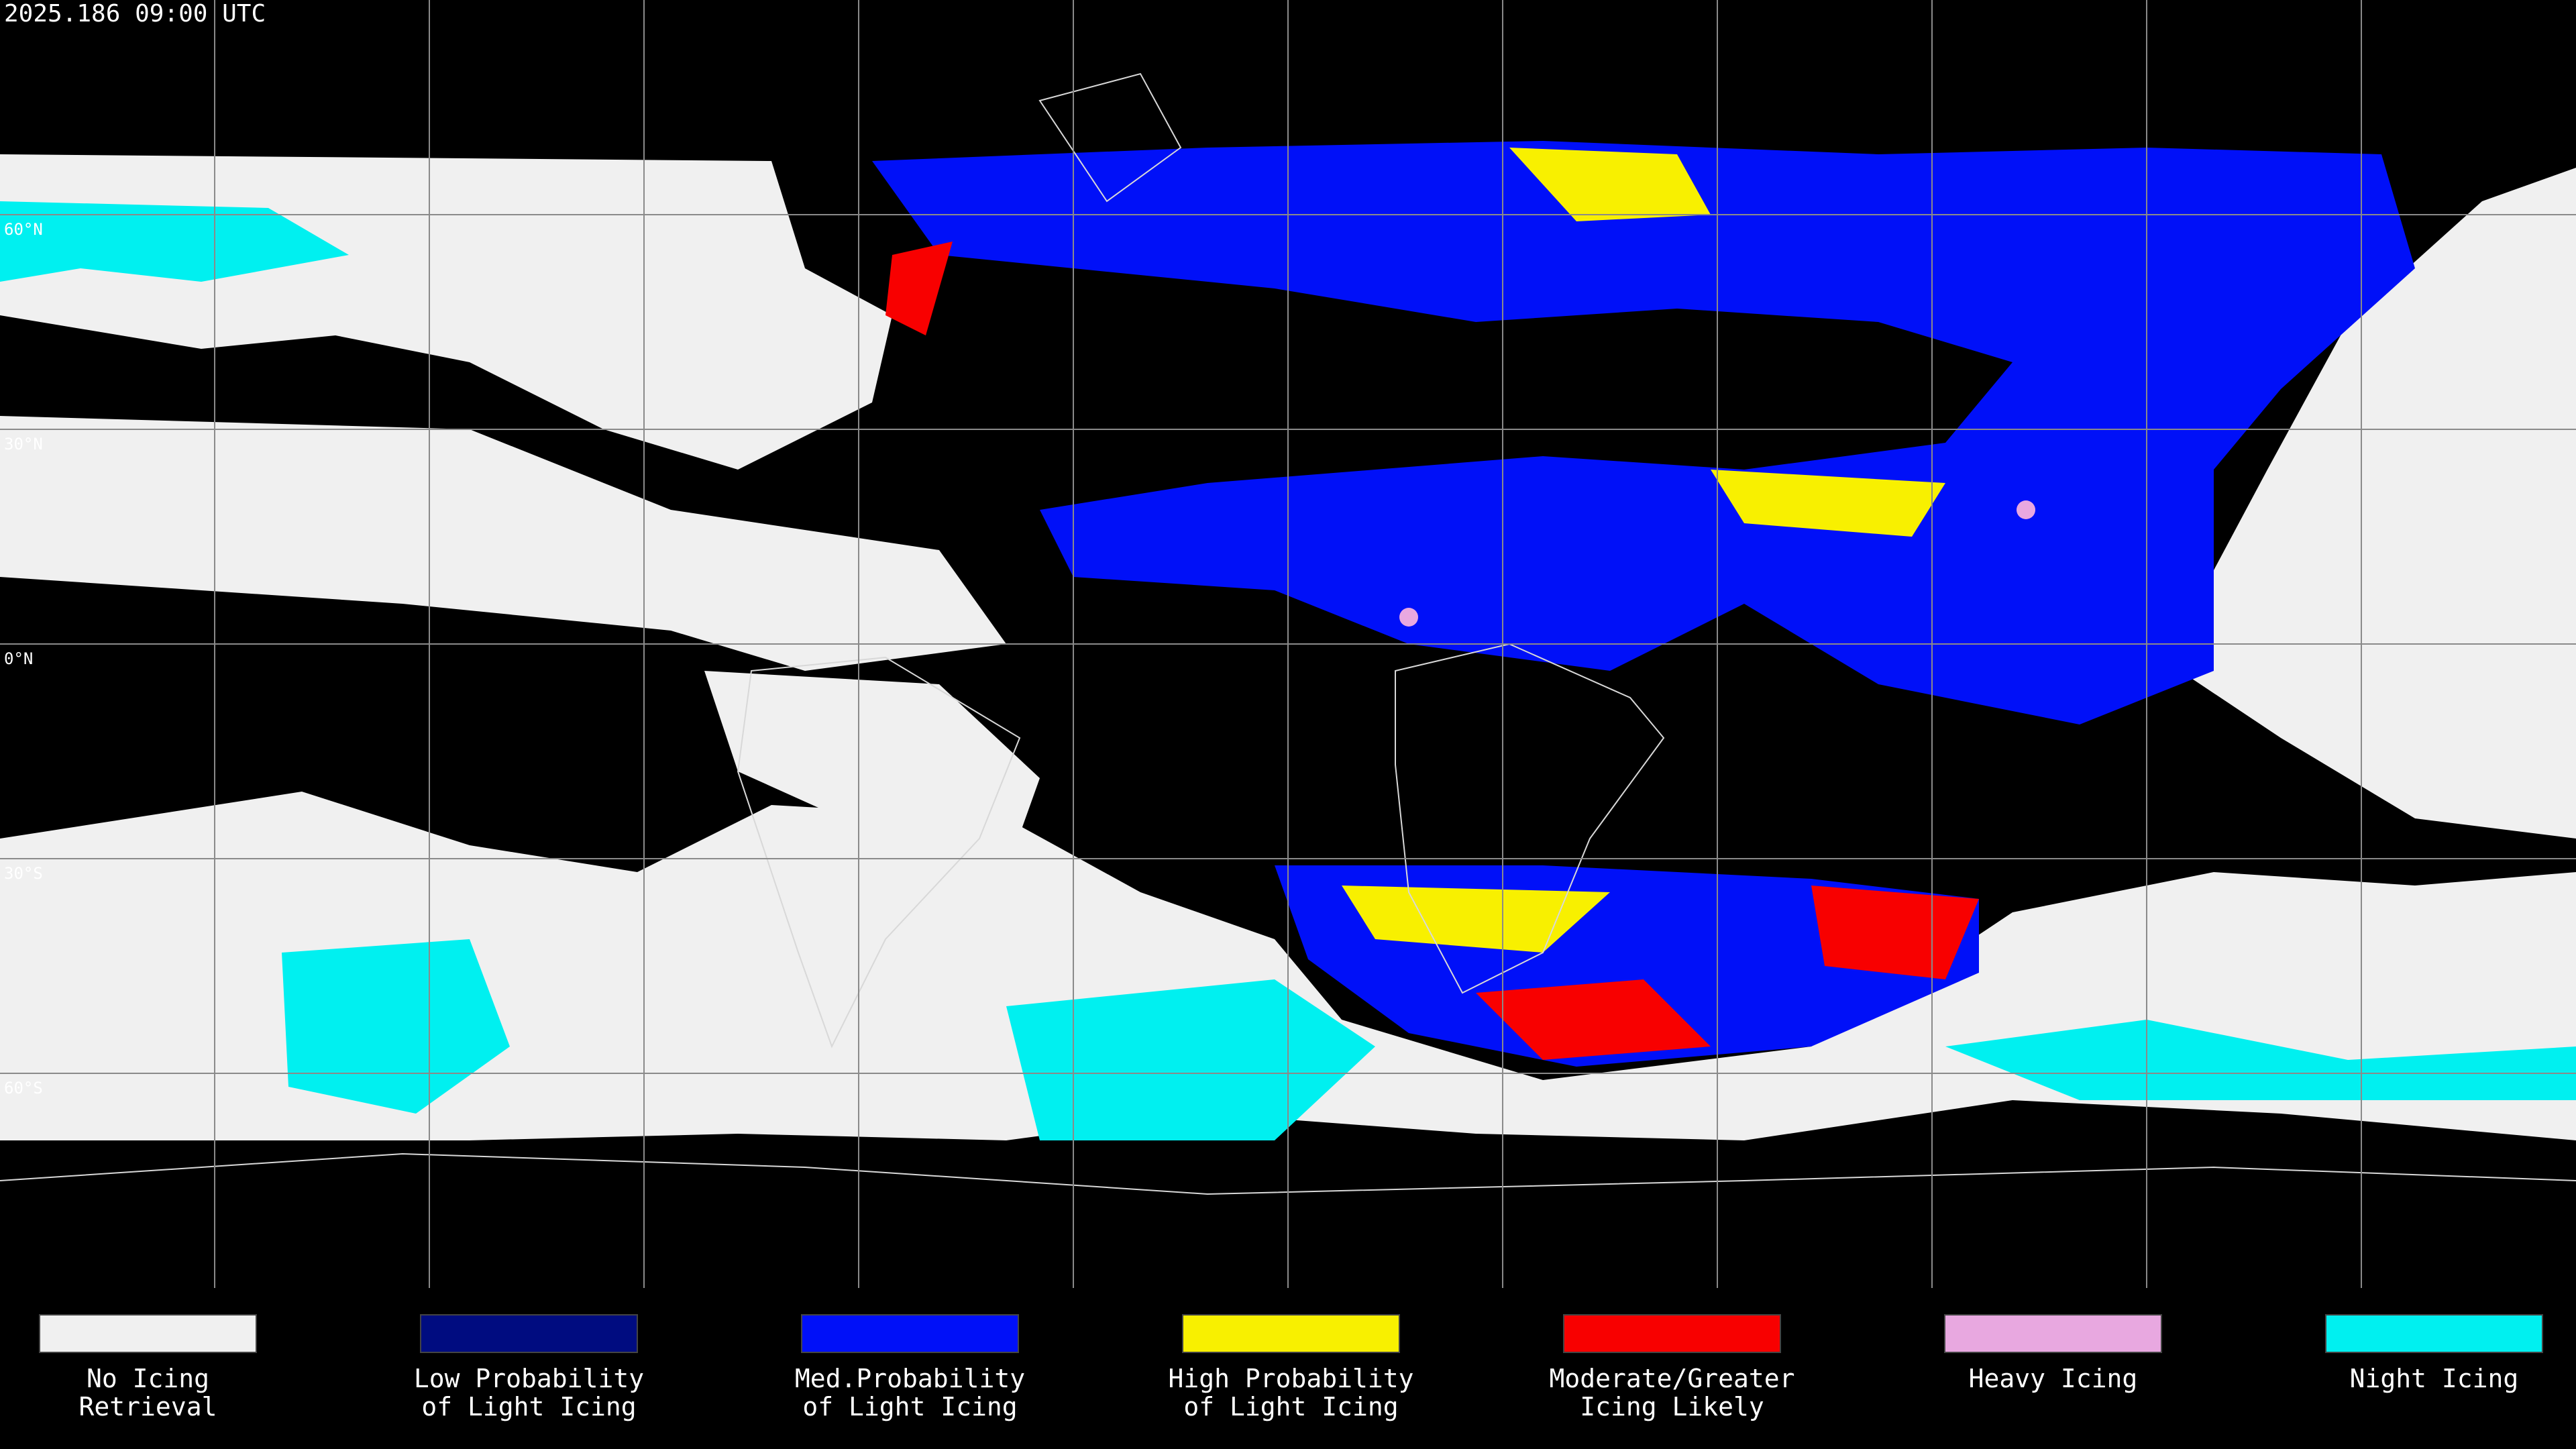  Describe the element at coordinates (23, 1088) in the screenshot. I see `lat-label: 60°S` at that location.